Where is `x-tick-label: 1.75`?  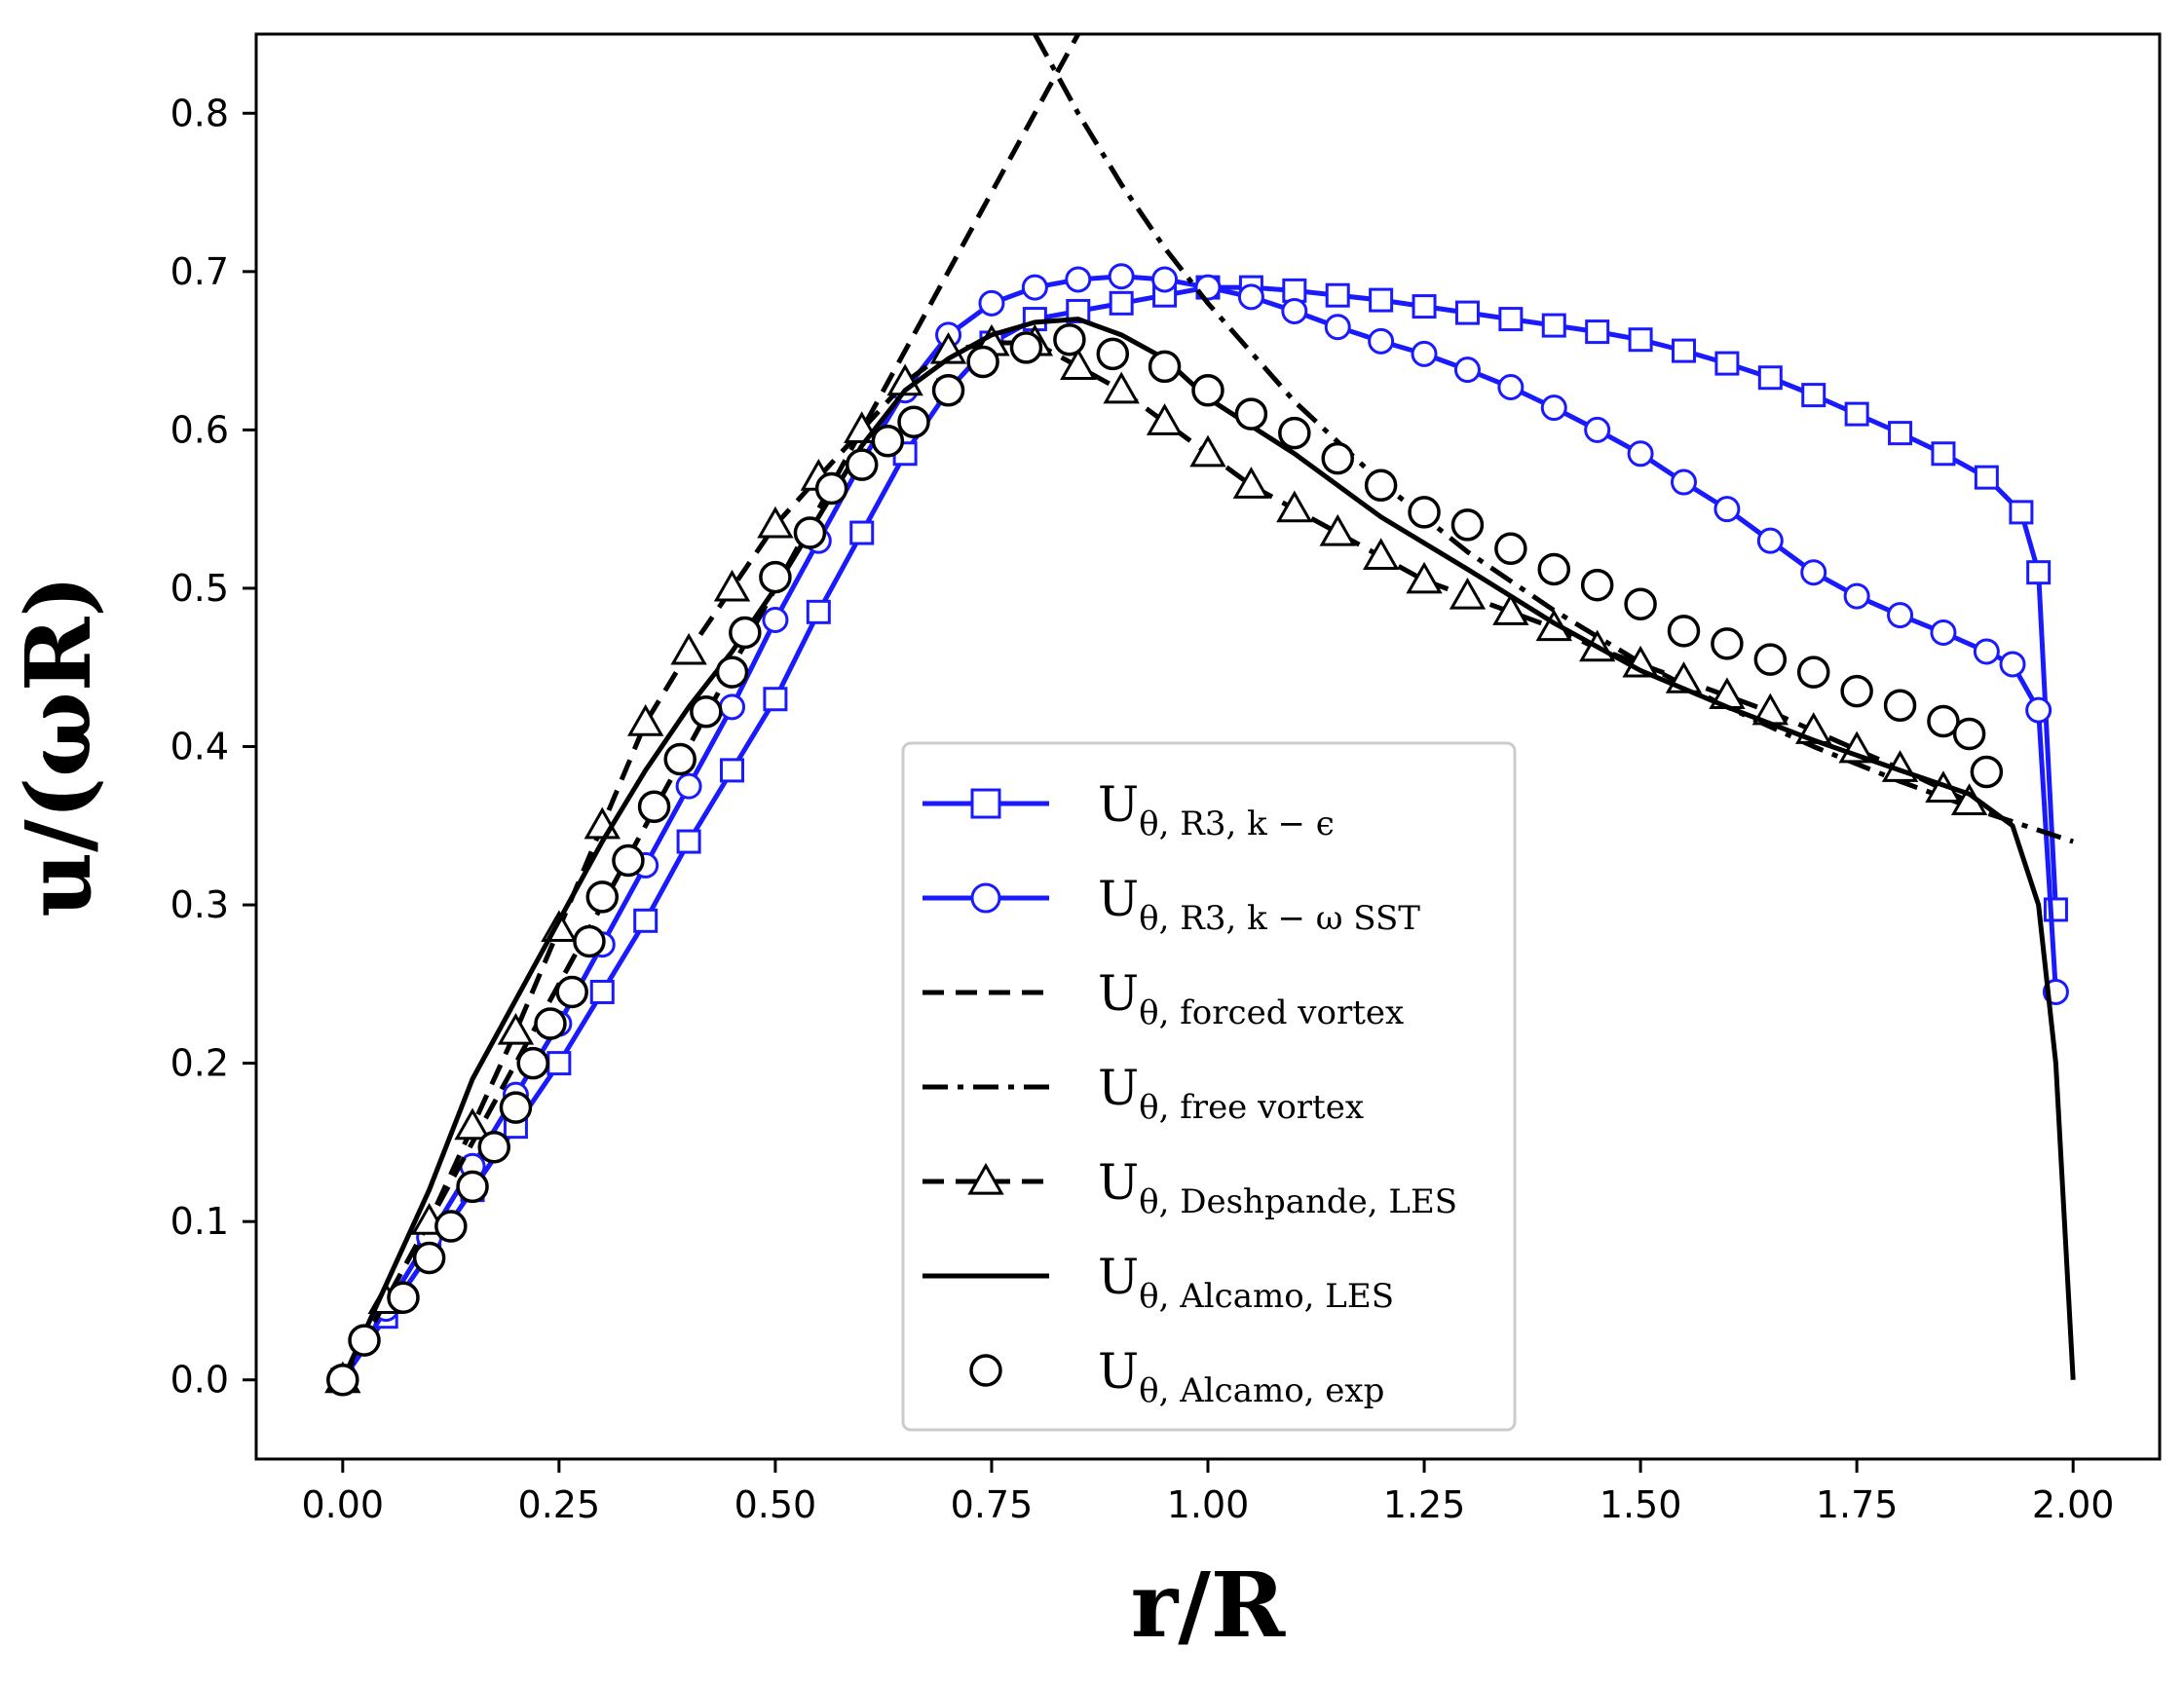
x-tick-label: 1.75 is located at coordinates (1857, 1504).